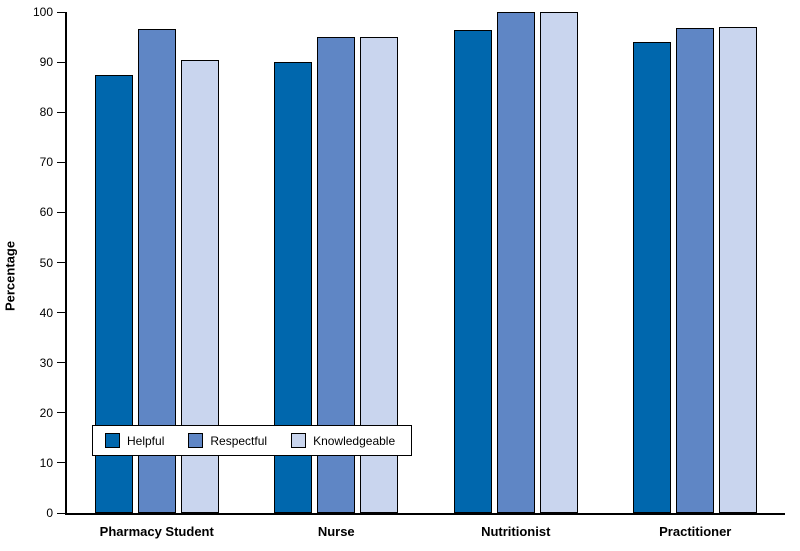  What do you see at coordinates (196, 440) in the screenshot?
I see `legend-swatch-respectful` at bounding box center [196, 440].